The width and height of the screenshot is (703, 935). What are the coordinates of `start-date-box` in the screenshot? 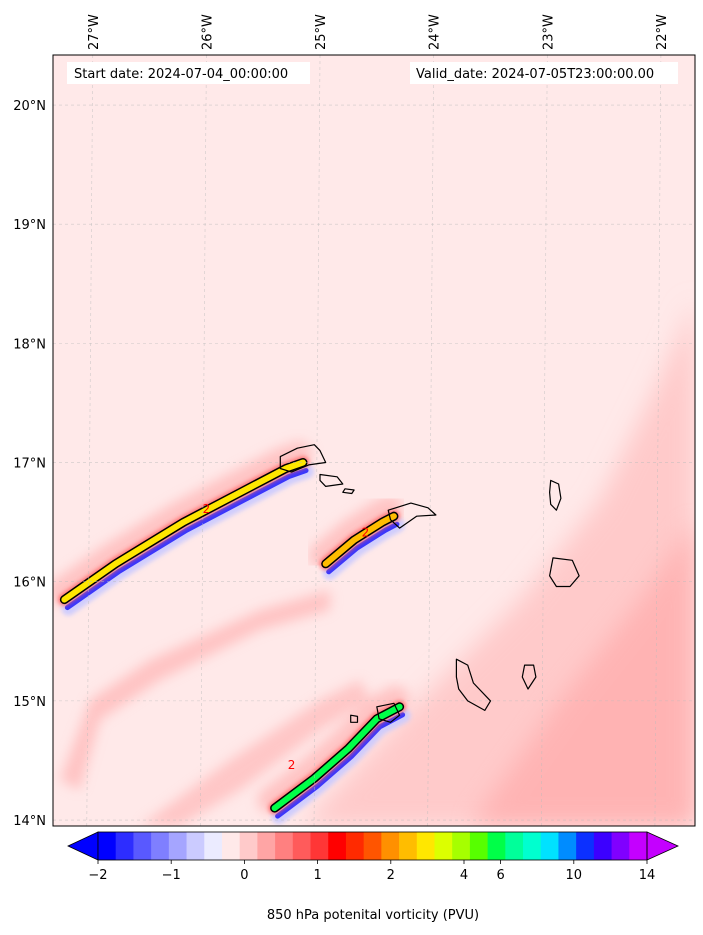 It's located at (188, 73).